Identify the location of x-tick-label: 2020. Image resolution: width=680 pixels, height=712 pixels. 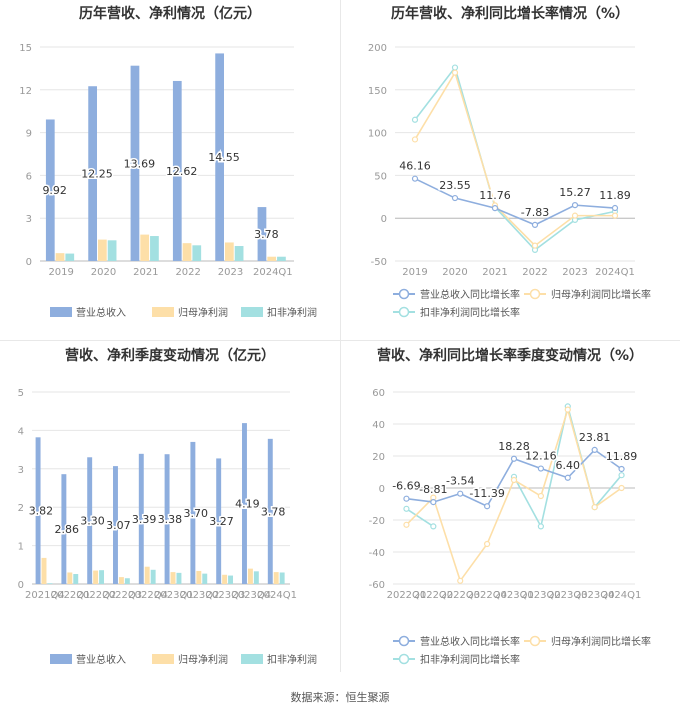
(103, 272).